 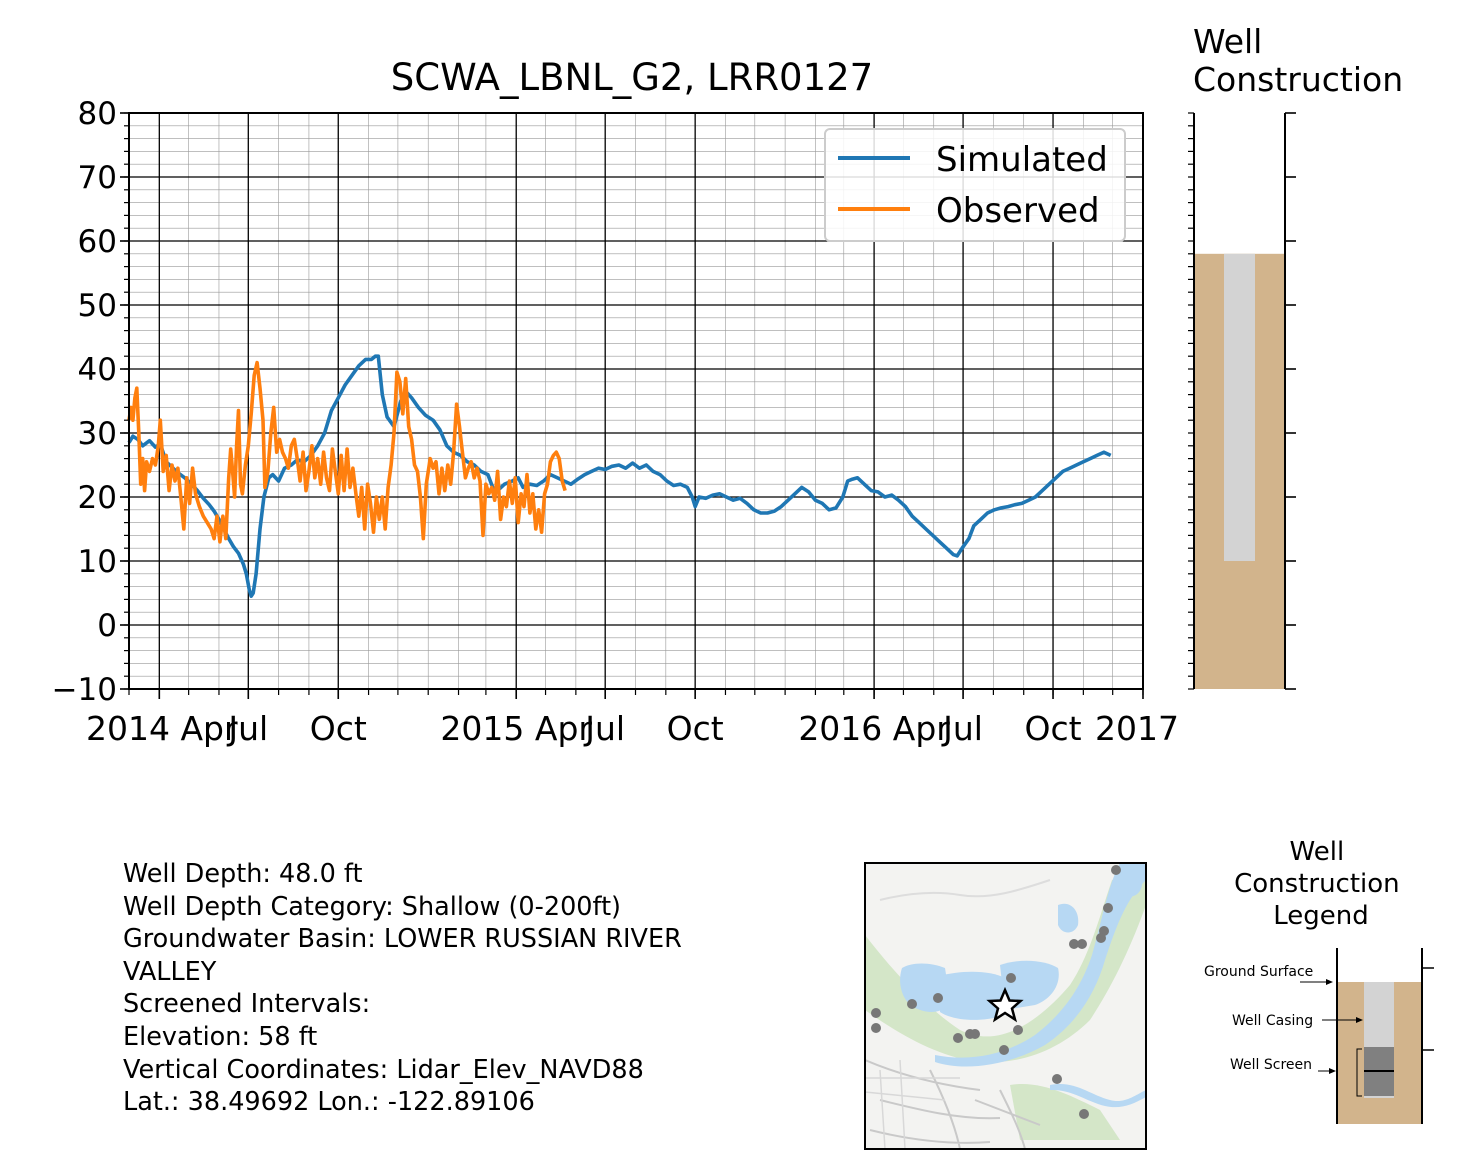 What do you see at coordinates (1258, 972) in the screenshot?
I see `legend-label-ground-surface: Ground Surface` at bounding box center [1258, 972].